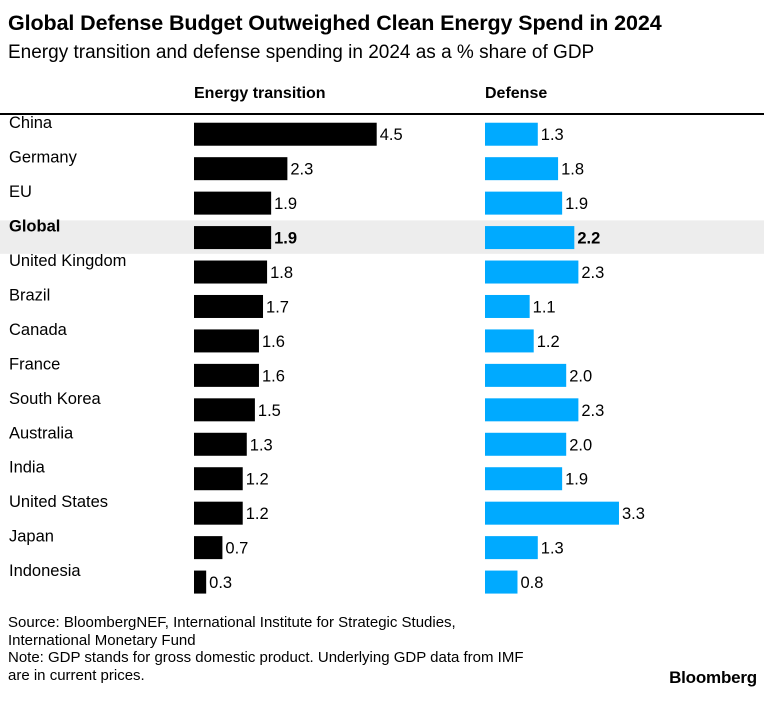 This screenshot has width=769, height=703. I want to click on category-label-australia: Australia, so click(41, 433).